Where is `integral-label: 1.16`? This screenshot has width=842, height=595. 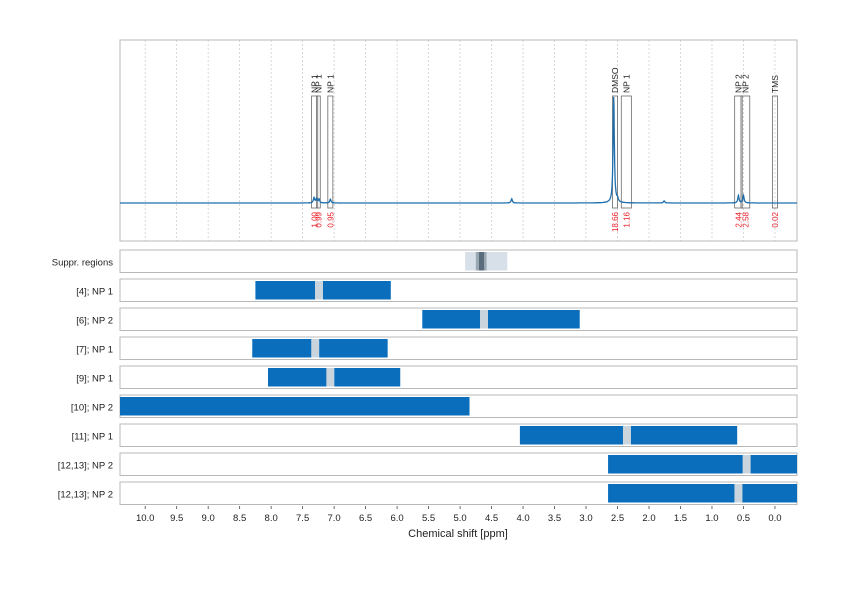
integral-label: 1.16 is located at coordinates (626, 219).